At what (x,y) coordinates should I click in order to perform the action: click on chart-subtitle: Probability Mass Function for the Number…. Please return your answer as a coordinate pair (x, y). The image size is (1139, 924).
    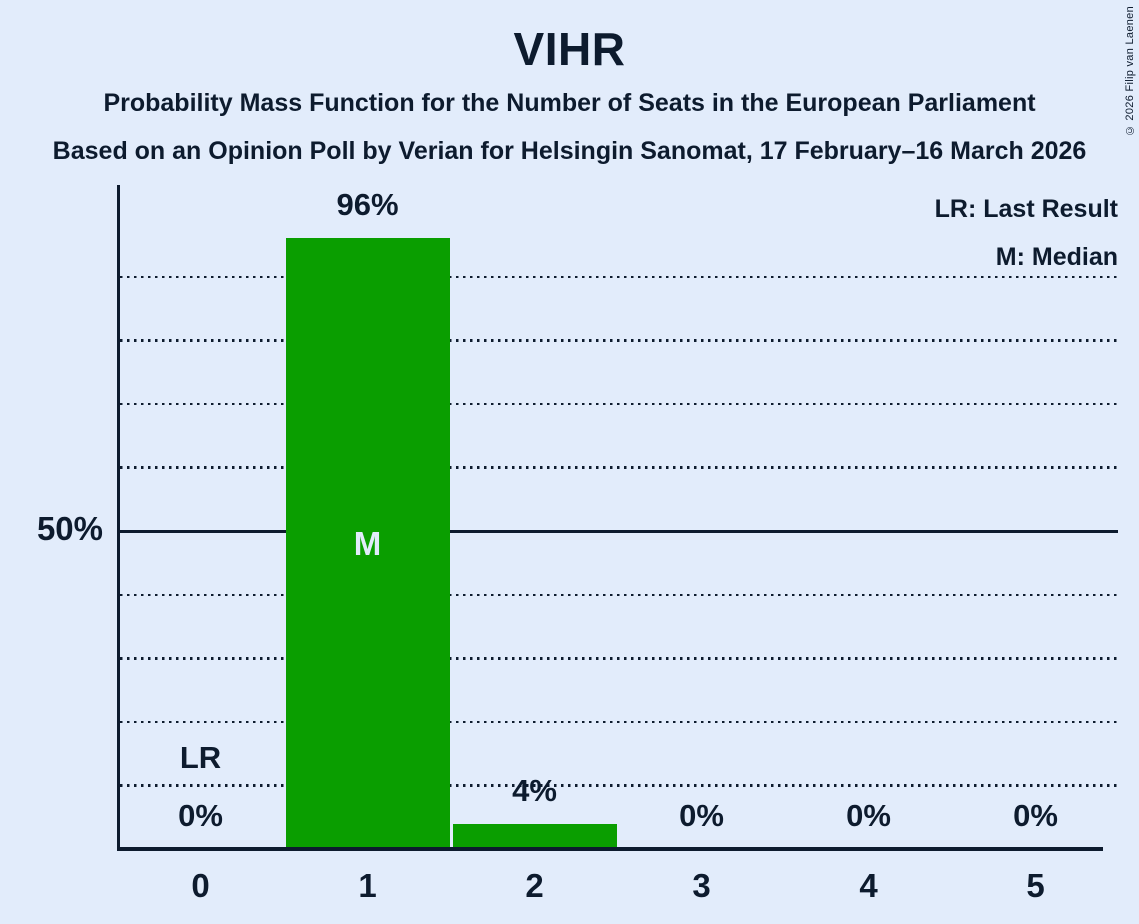
    Looking at the image, I should click on (569, 103).